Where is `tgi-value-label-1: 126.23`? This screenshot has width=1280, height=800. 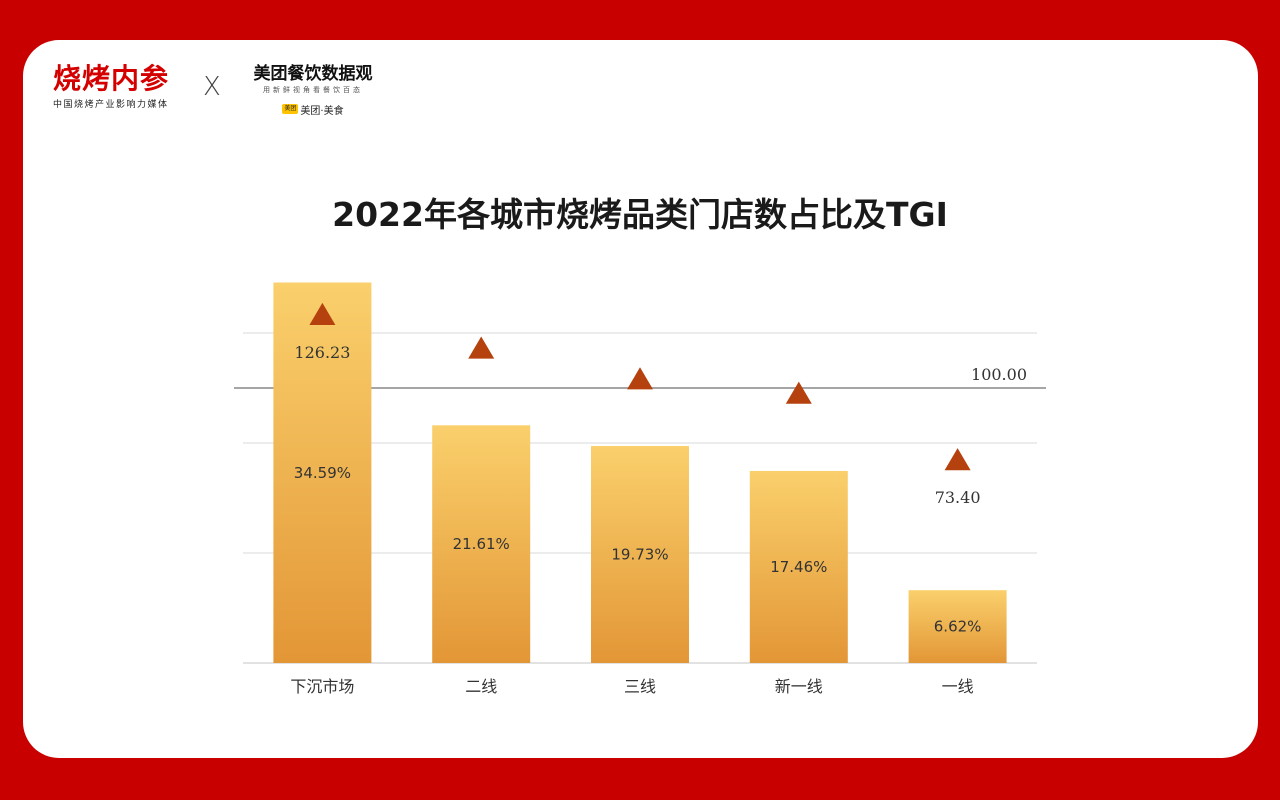
tgi-value-label-1: 126.23 is located at coordinates (322, 352).